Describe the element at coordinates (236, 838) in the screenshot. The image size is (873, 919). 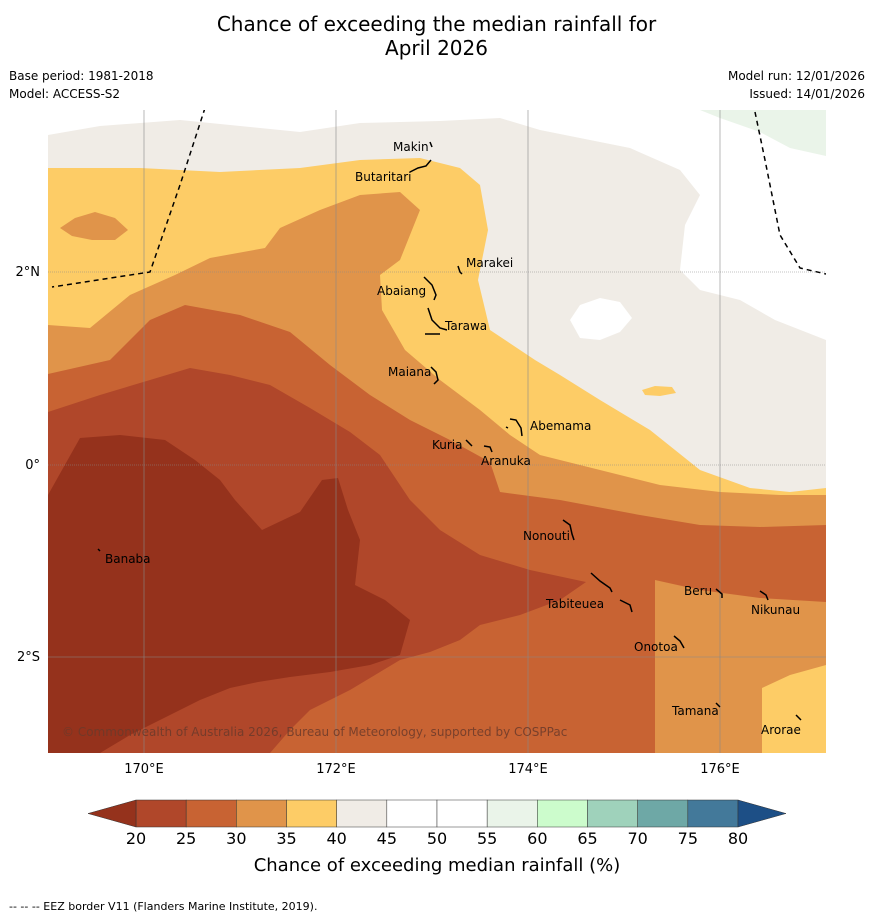
I see `colorbar-tick-label: 30` at that location.